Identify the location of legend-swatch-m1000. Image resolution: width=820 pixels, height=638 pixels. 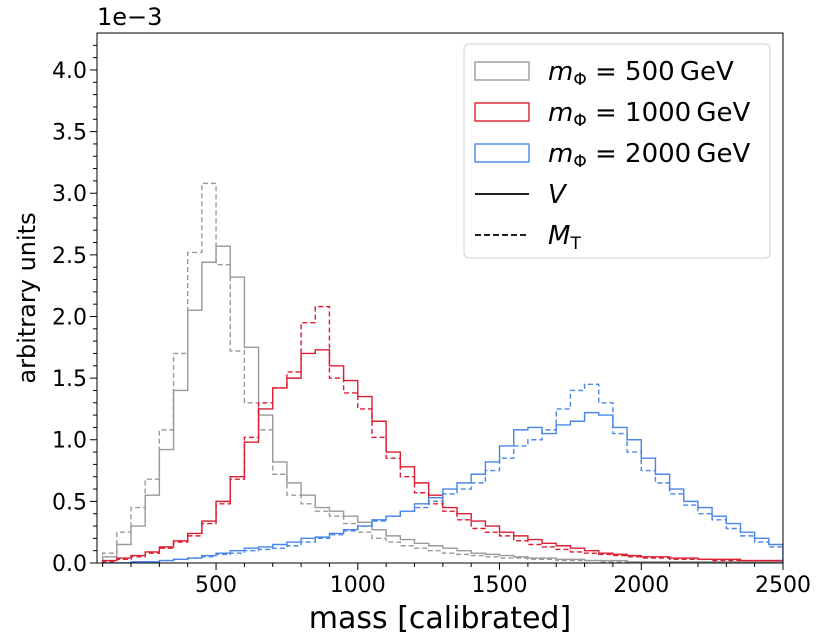
(502, 112).